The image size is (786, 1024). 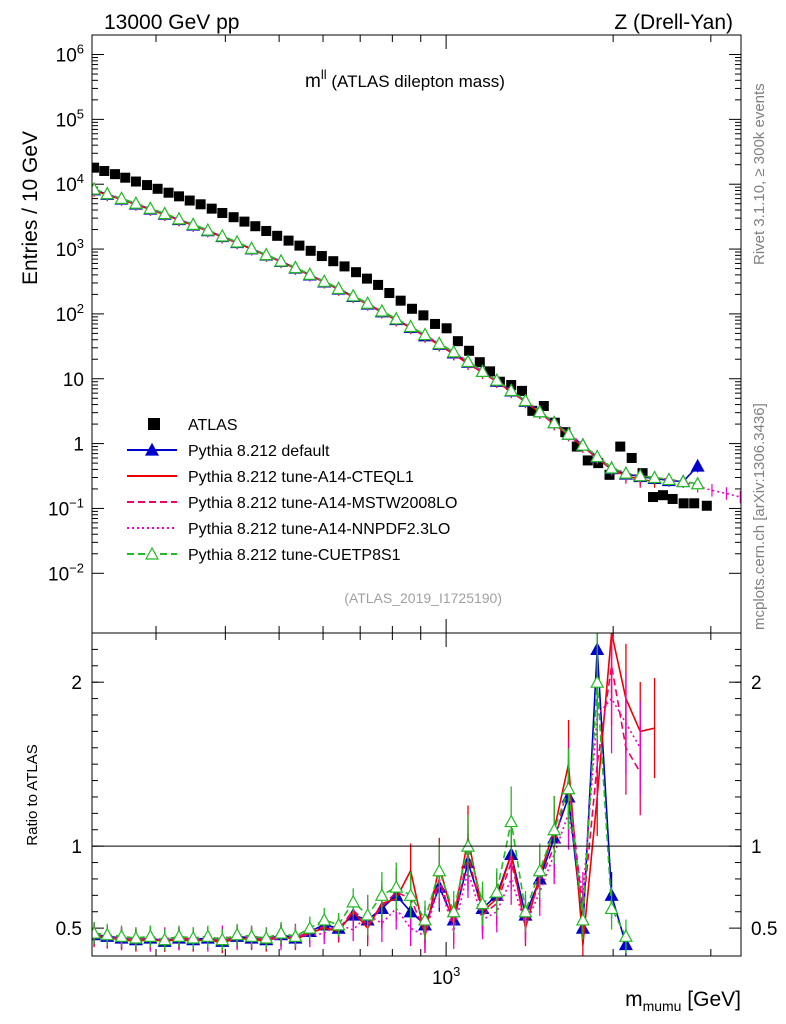 What do you see at coordinates (423, 598) in the screenshot?
I see `analysis-id: (ATLAS_2019_I1725190)` at bounding box center [423, 598].